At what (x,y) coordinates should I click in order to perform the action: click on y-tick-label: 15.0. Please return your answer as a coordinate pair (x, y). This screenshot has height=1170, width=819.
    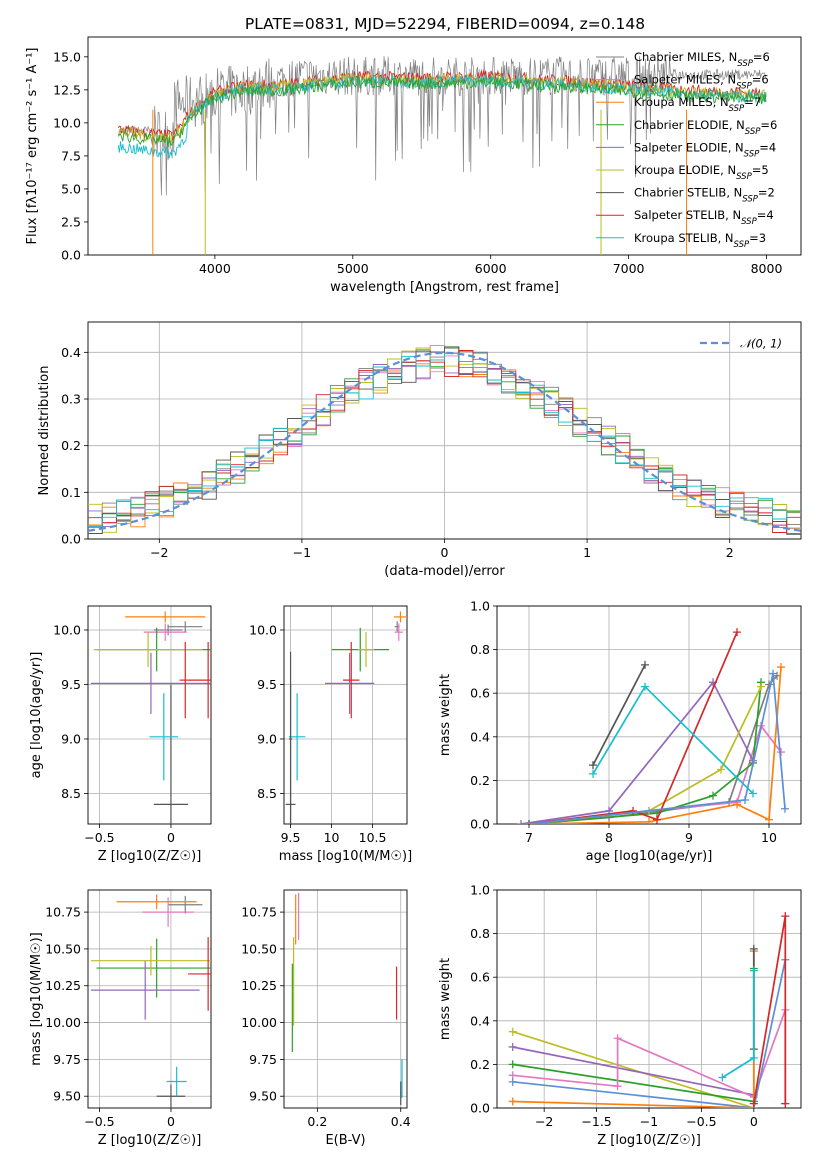
    Looking at the image, I should click on (67, 56).